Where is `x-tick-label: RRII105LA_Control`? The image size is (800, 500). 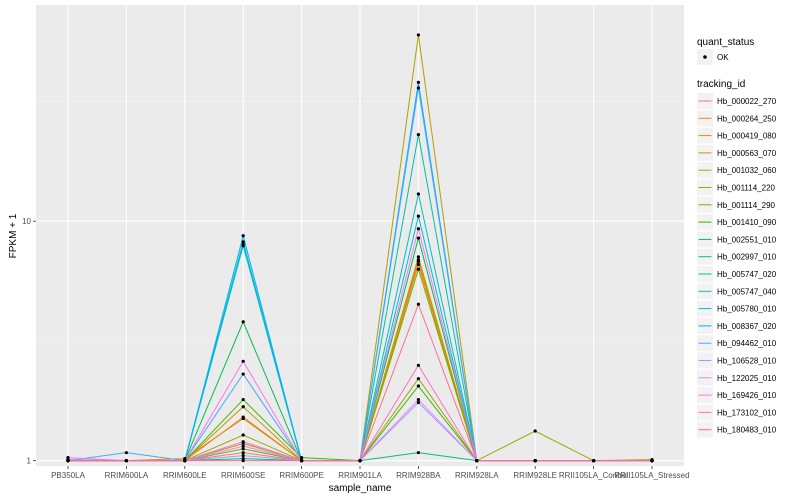 x-tick-label: RRII105LA_Control is located at coordinates (594, 475).